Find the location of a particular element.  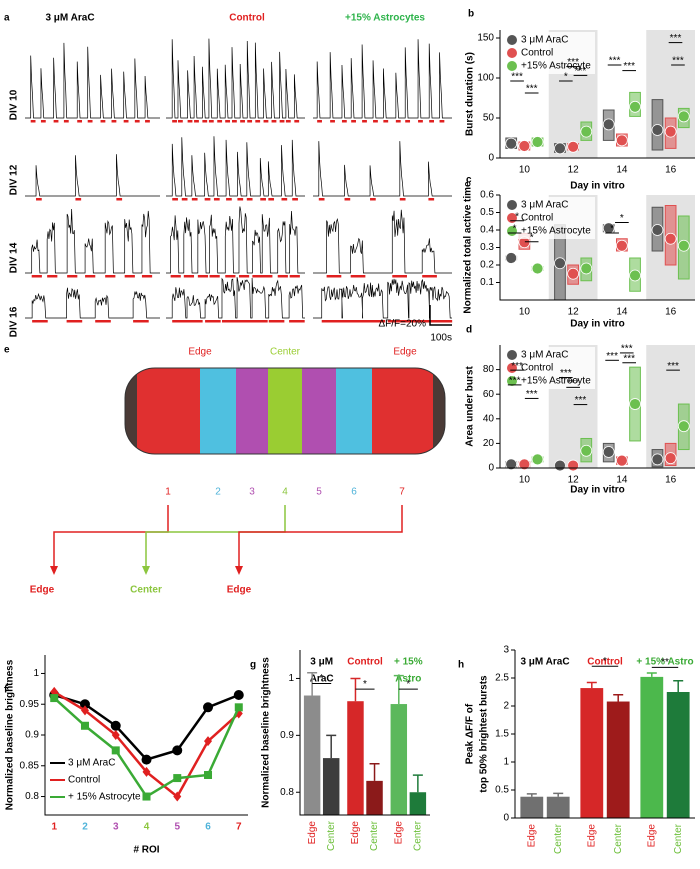

y-tick-label: 0.9 is located at coordinates (32, 735).